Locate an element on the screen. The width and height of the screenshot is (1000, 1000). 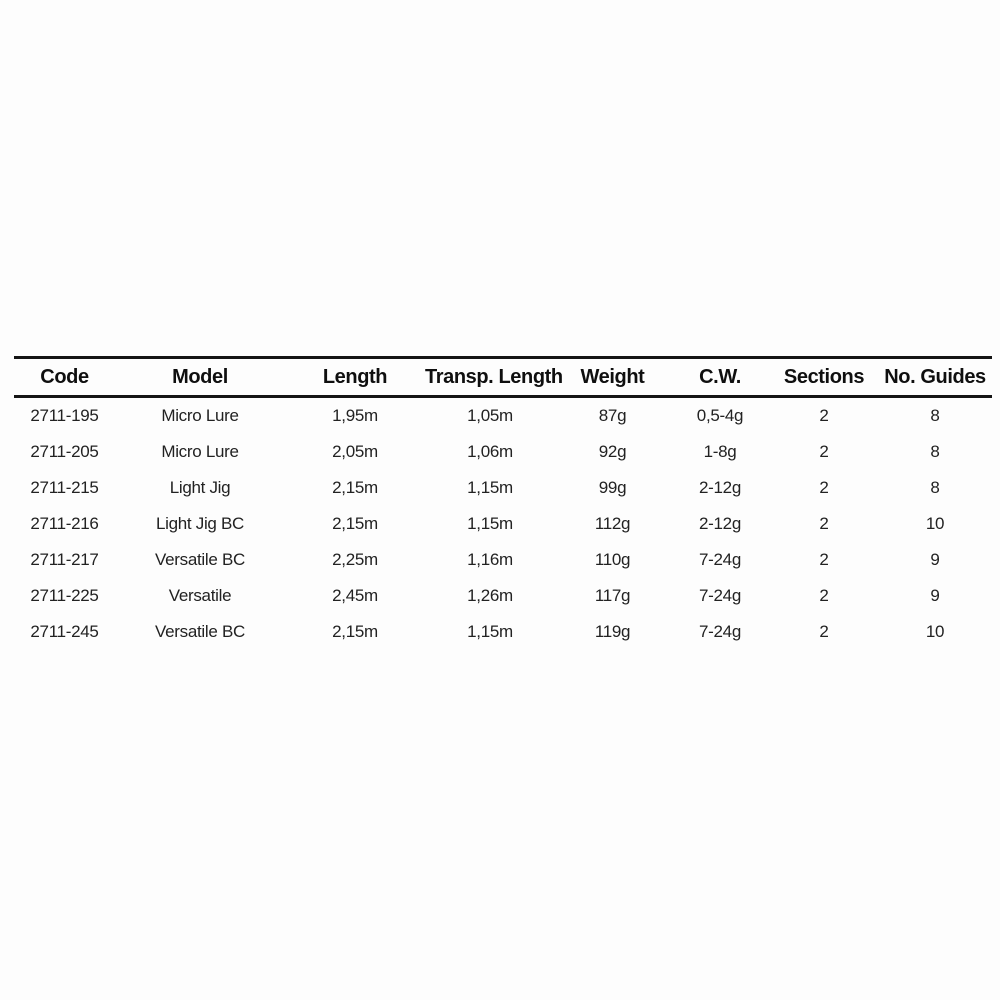
table-cell: 2711-245 is located at coordinates (64, 631).